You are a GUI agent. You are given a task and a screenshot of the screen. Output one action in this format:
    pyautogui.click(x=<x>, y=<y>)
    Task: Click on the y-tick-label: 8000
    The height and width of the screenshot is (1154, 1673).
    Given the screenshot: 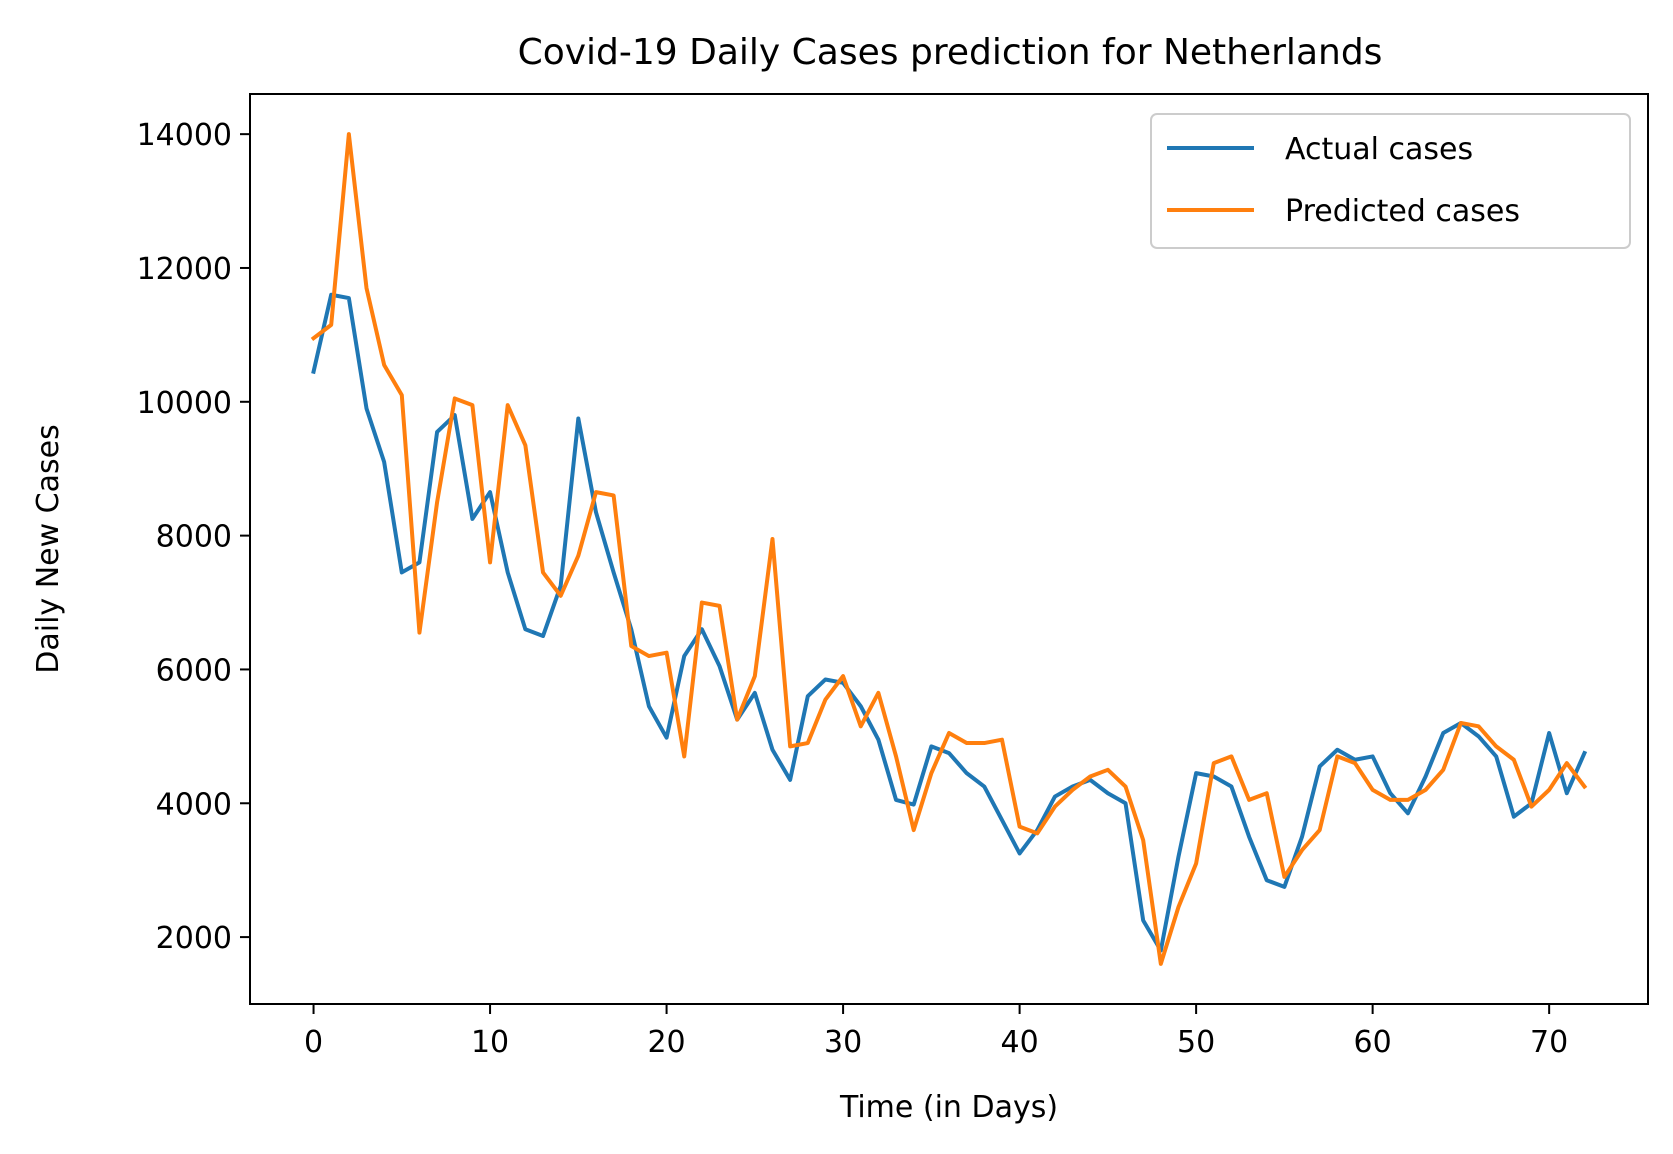 What is the action you would take?
    pyautogui.click(x=194, y=537)
    